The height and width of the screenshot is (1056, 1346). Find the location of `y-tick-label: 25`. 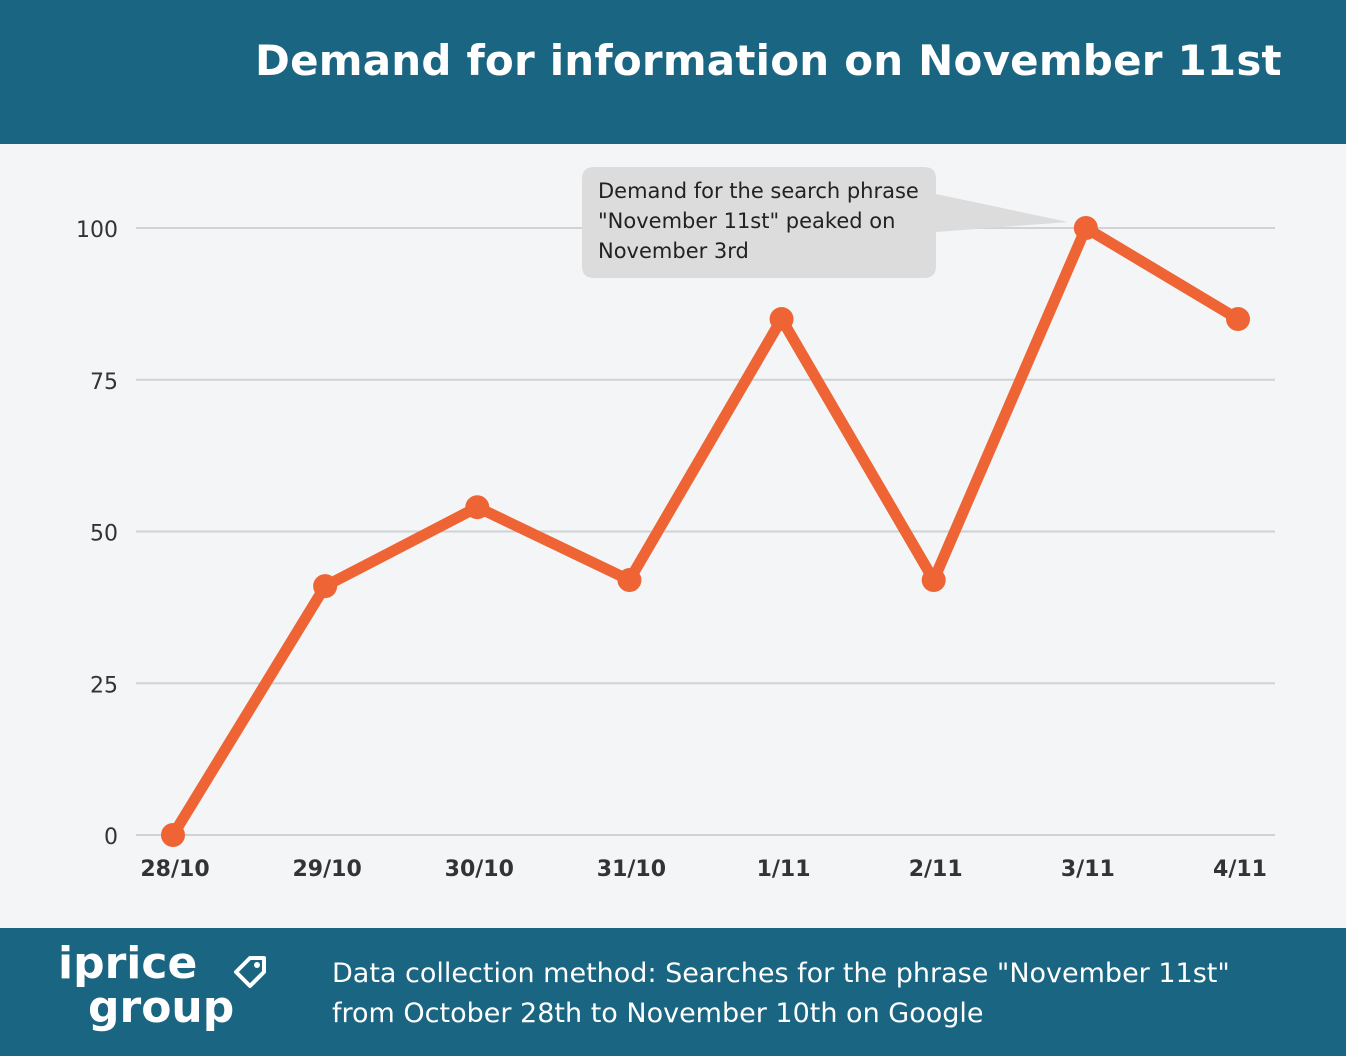

y-tick-label: 25 is located at coordinates (104, 685).